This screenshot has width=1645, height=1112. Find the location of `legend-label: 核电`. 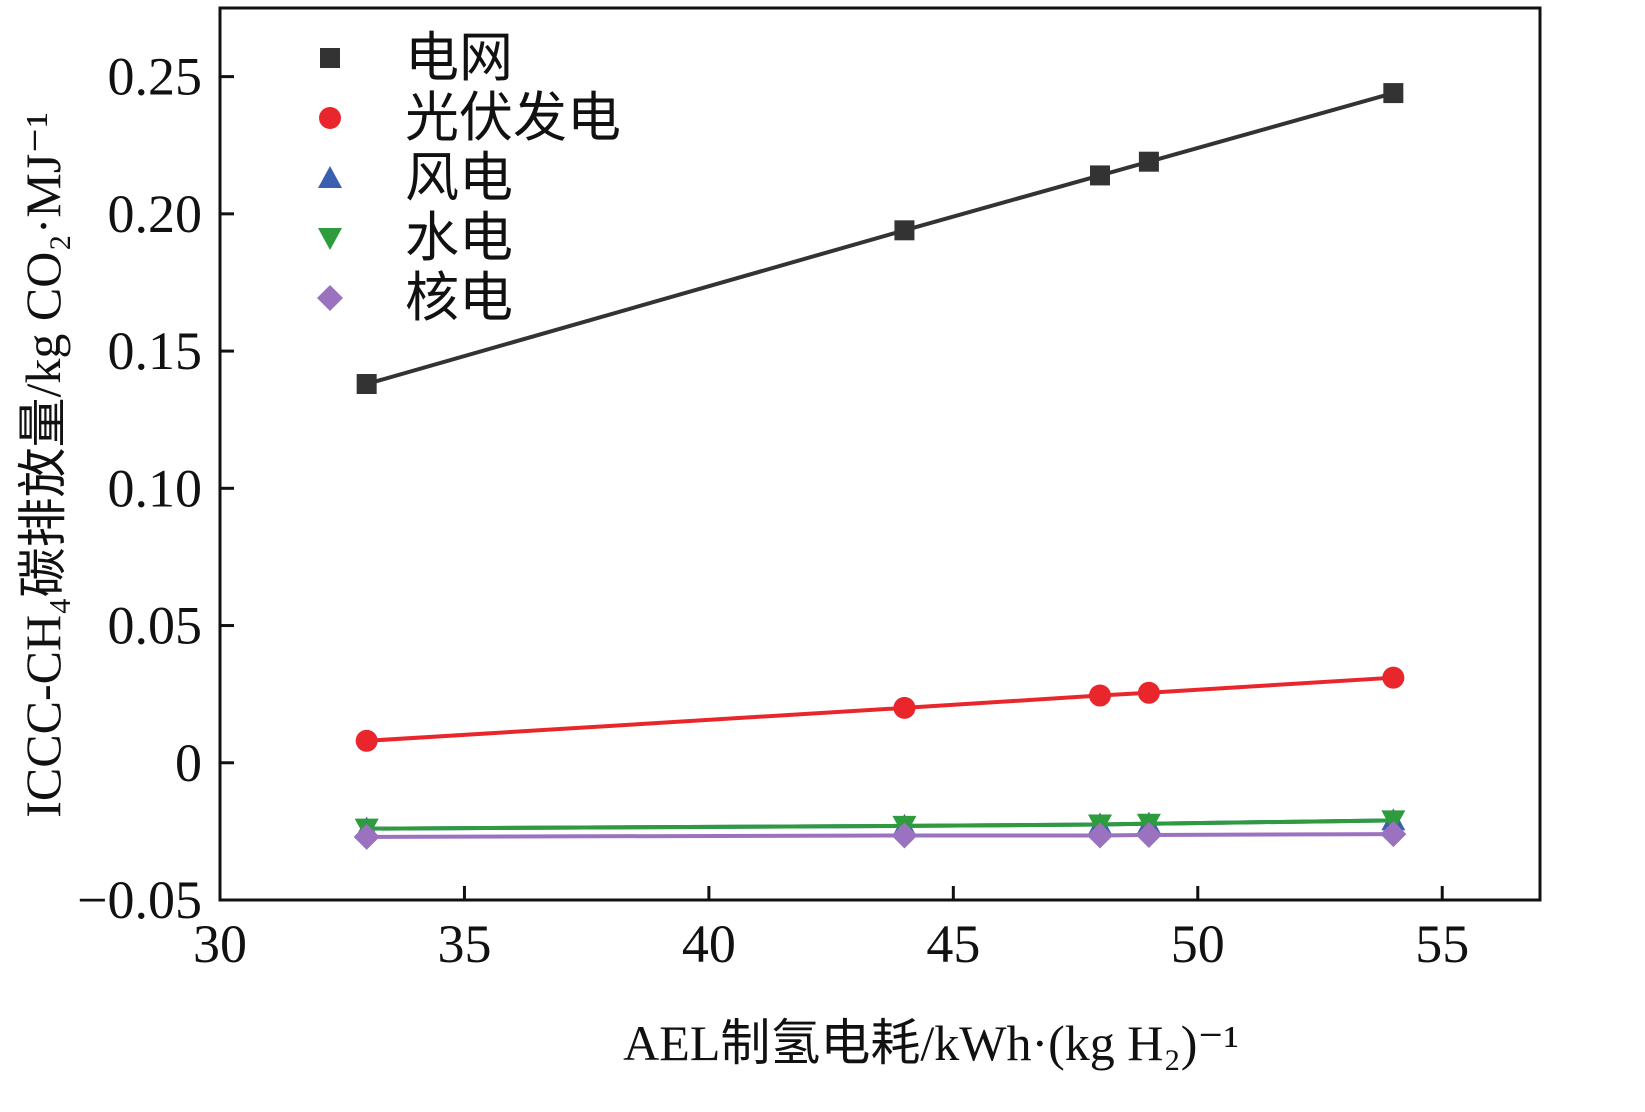

legend-label: 核电 is located at coordinates (459, 298).